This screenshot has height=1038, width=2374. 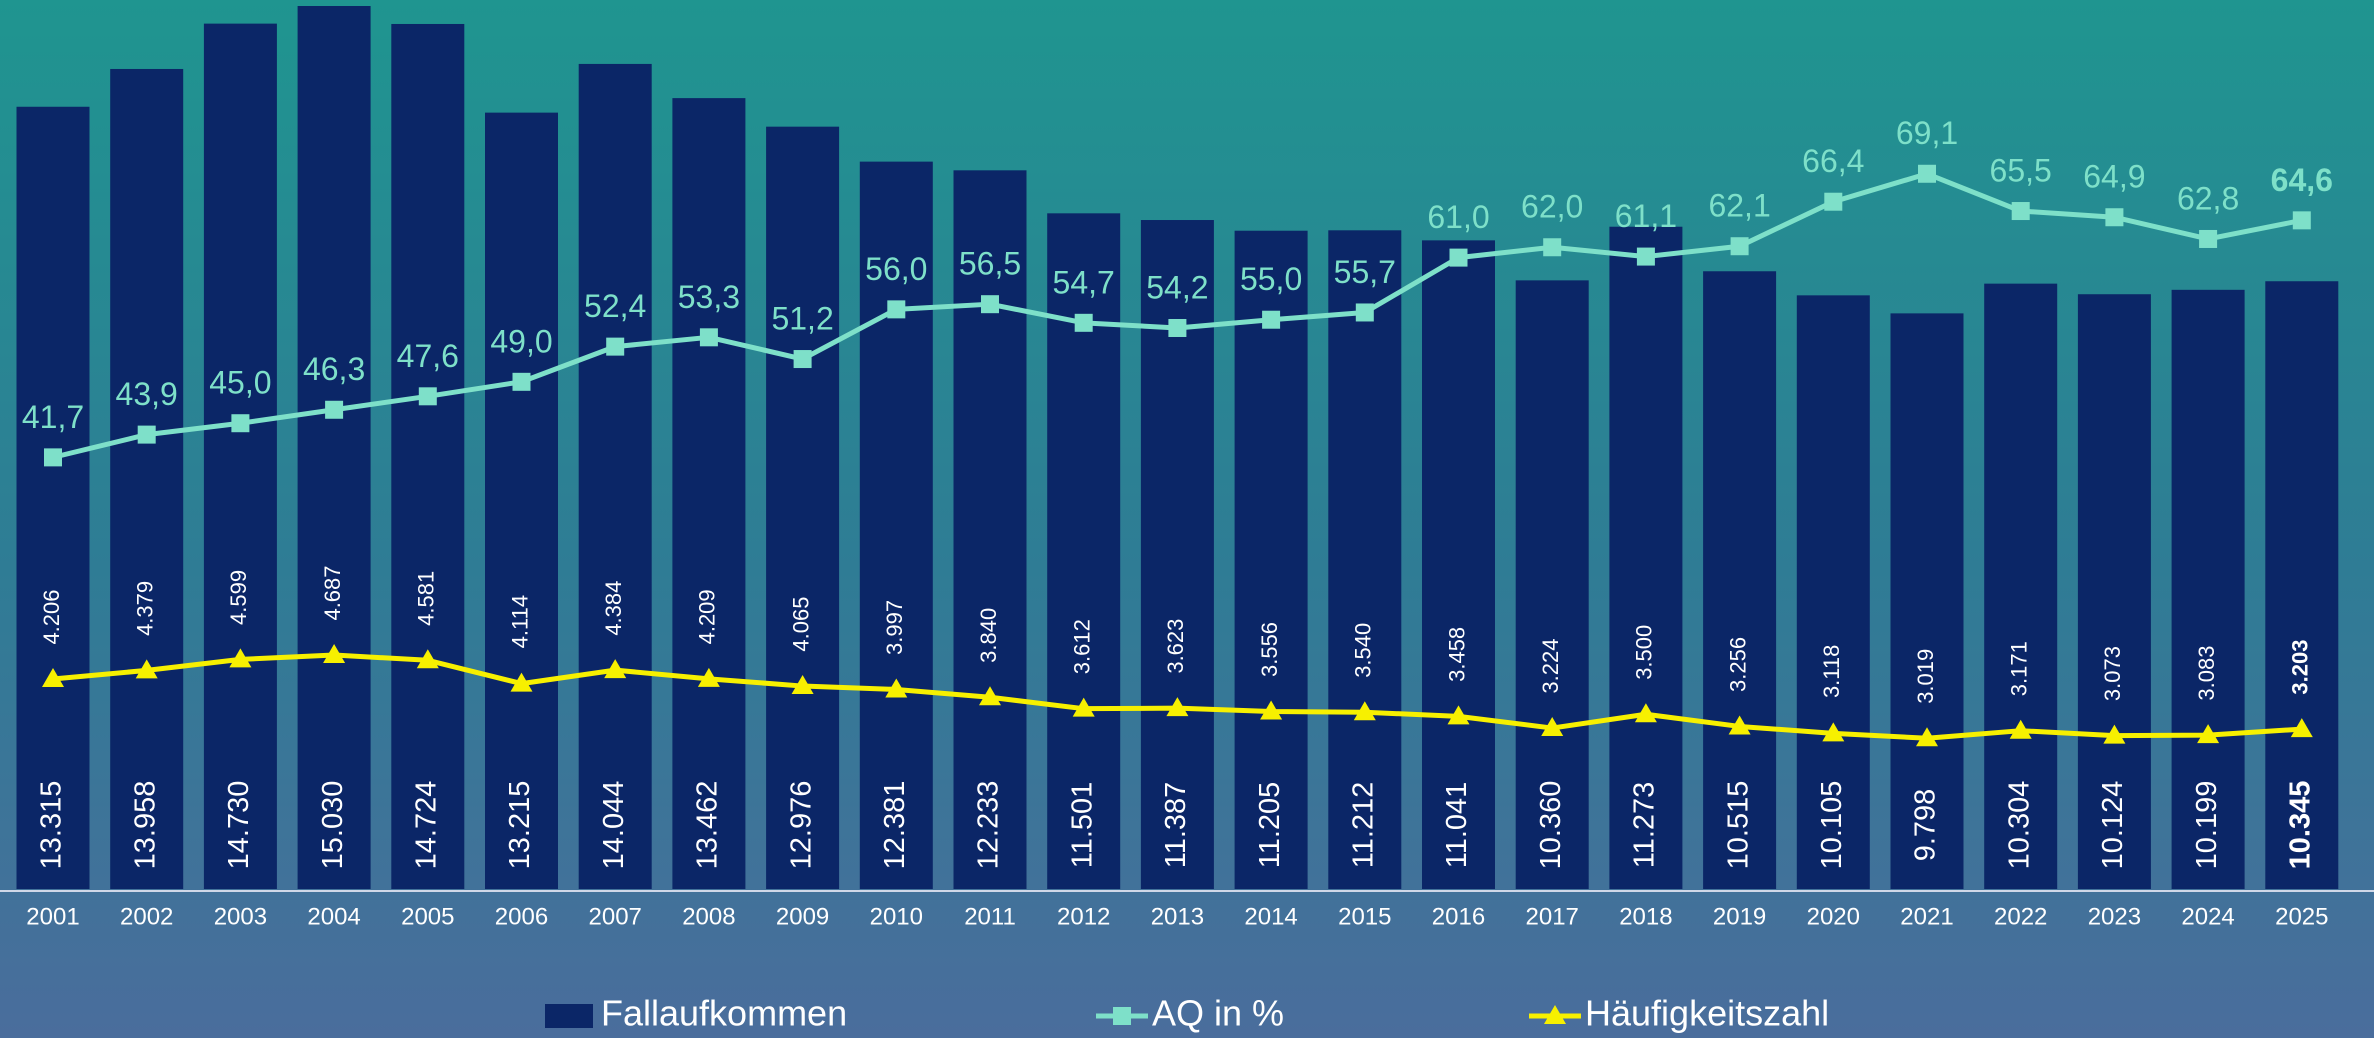 I want to click on line-value-label: 4.209, so click(x=707, y=616).